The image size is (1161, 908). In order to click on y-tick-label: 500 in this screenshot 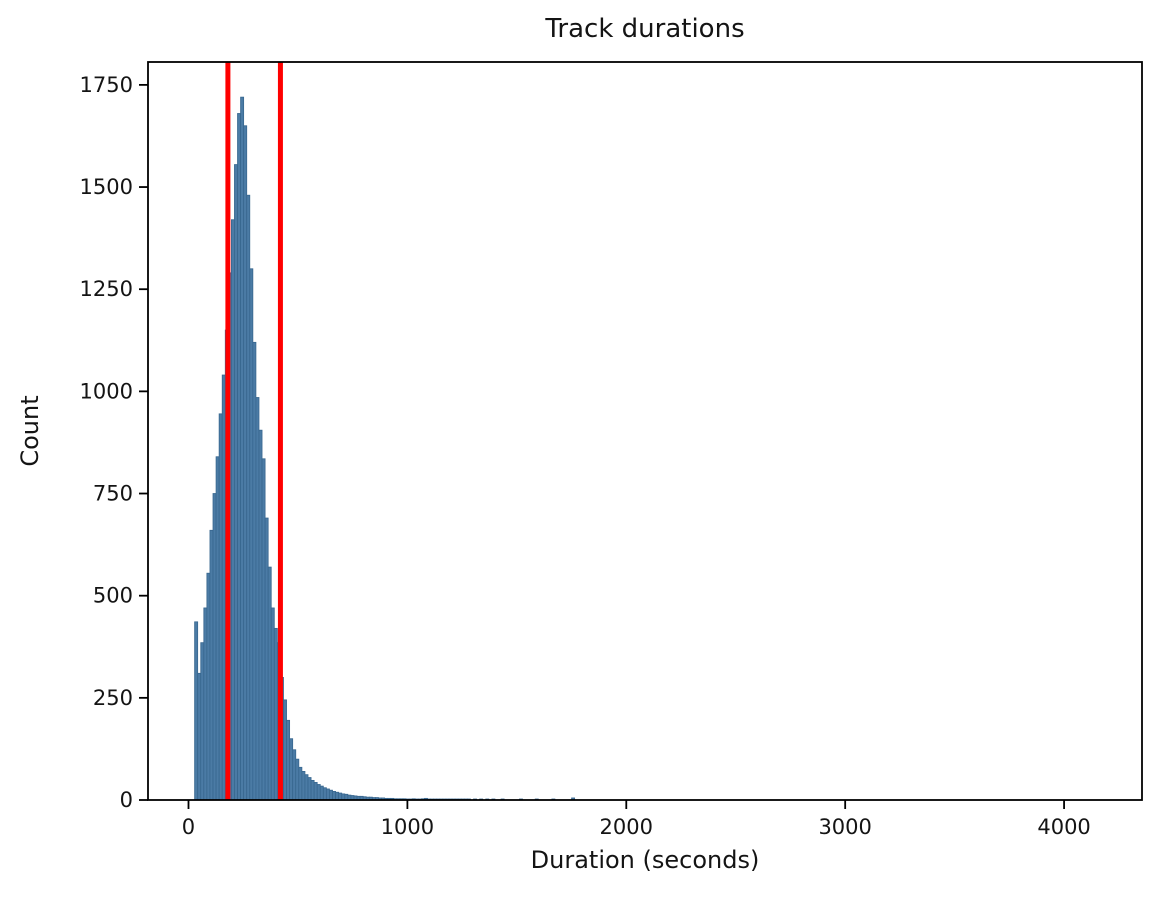, I will do `click(113, 596)`.